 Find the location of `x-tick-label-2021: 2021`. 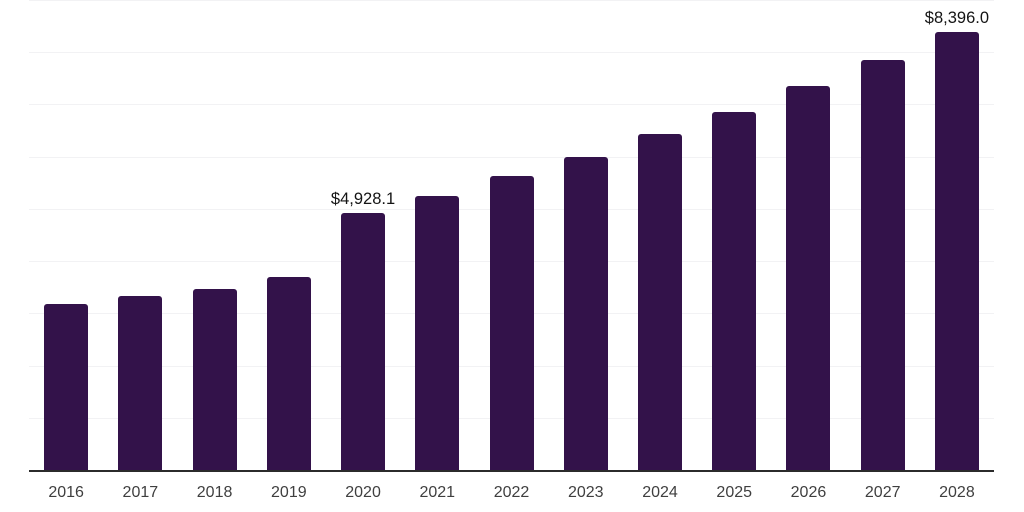

x-tick-label-2021: 2021 is located at coordinates (437, 492).